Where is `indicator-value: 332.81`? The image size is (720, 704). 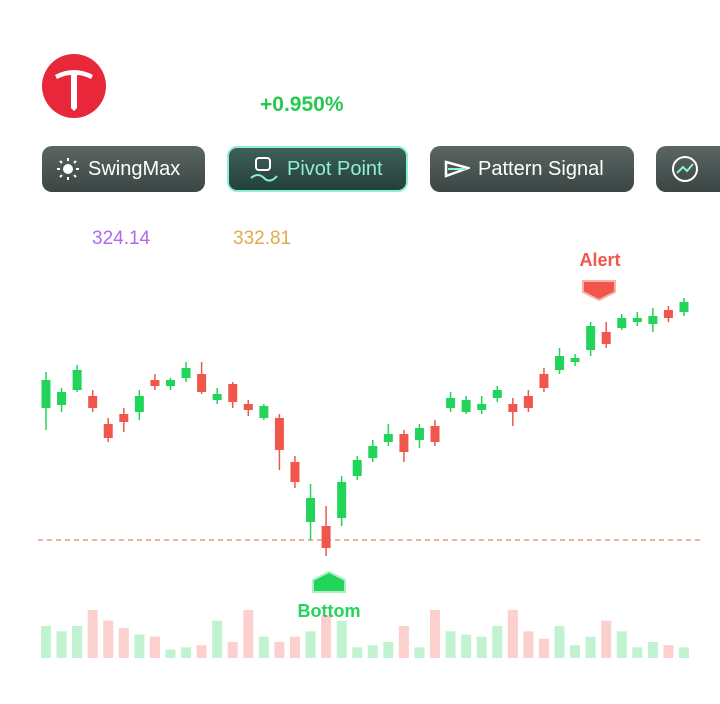
indicator-value: 332.81 is located at coordinates (262, 238).